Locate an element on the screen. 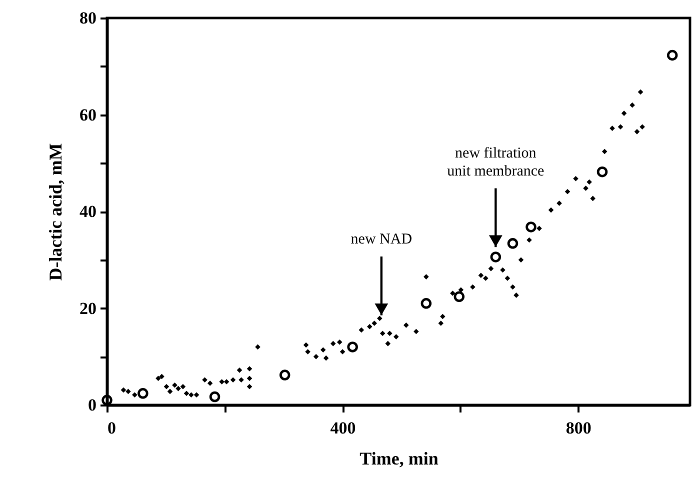 The image size is (692, 497). x-tick-label: 800 is located at coordinates (579, 428).